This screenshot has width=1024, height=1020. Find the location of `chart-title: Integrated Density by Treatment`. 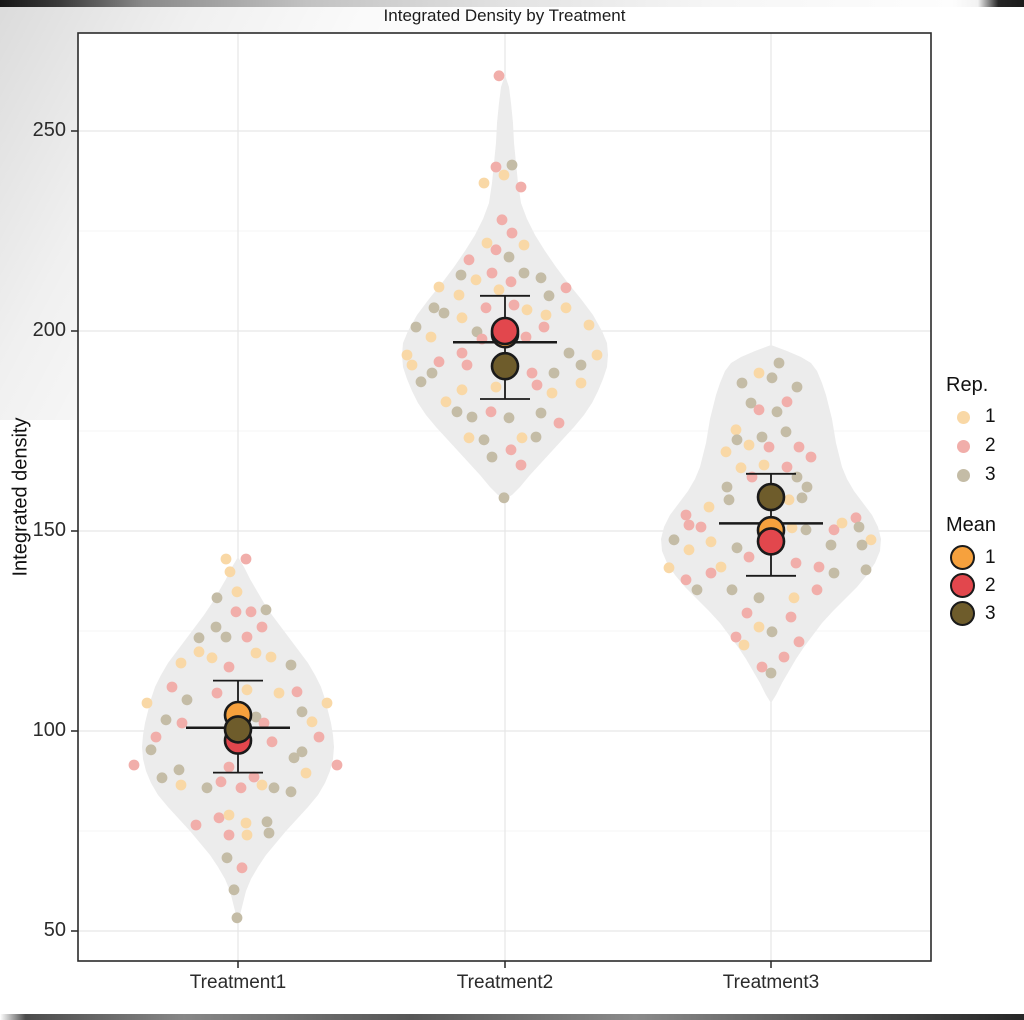

chart-title: Integrated Density by Treatment is located at coordinates (504, 15).